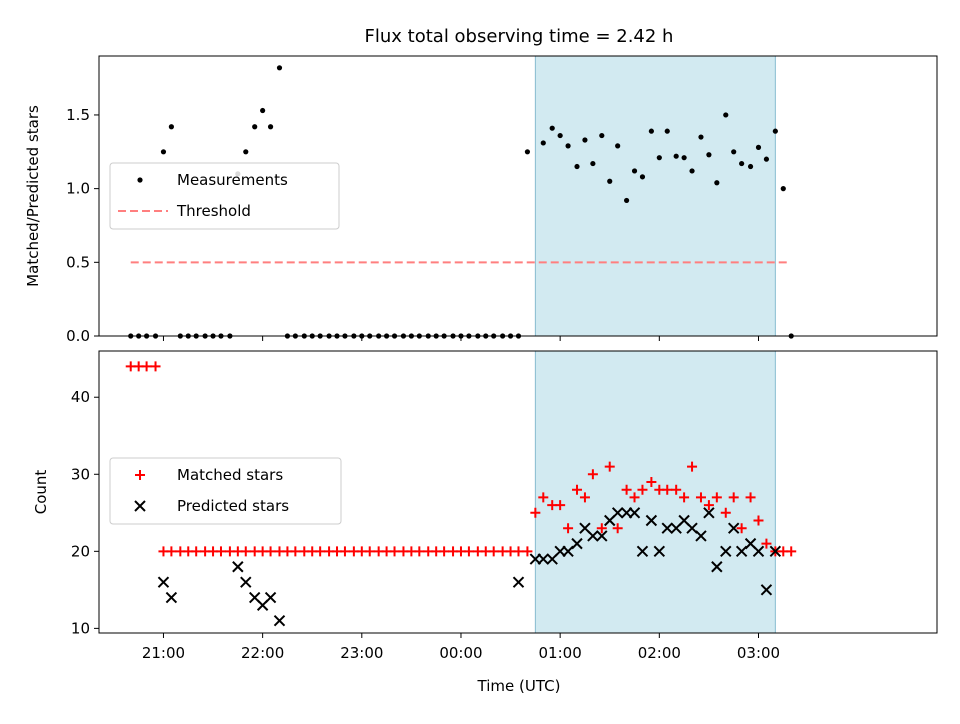 This screenshot has height=724, width=960. Describe the element at coordinates (560, 653) in the screenshot. I see `x-tick-label: 01:00` at that location.